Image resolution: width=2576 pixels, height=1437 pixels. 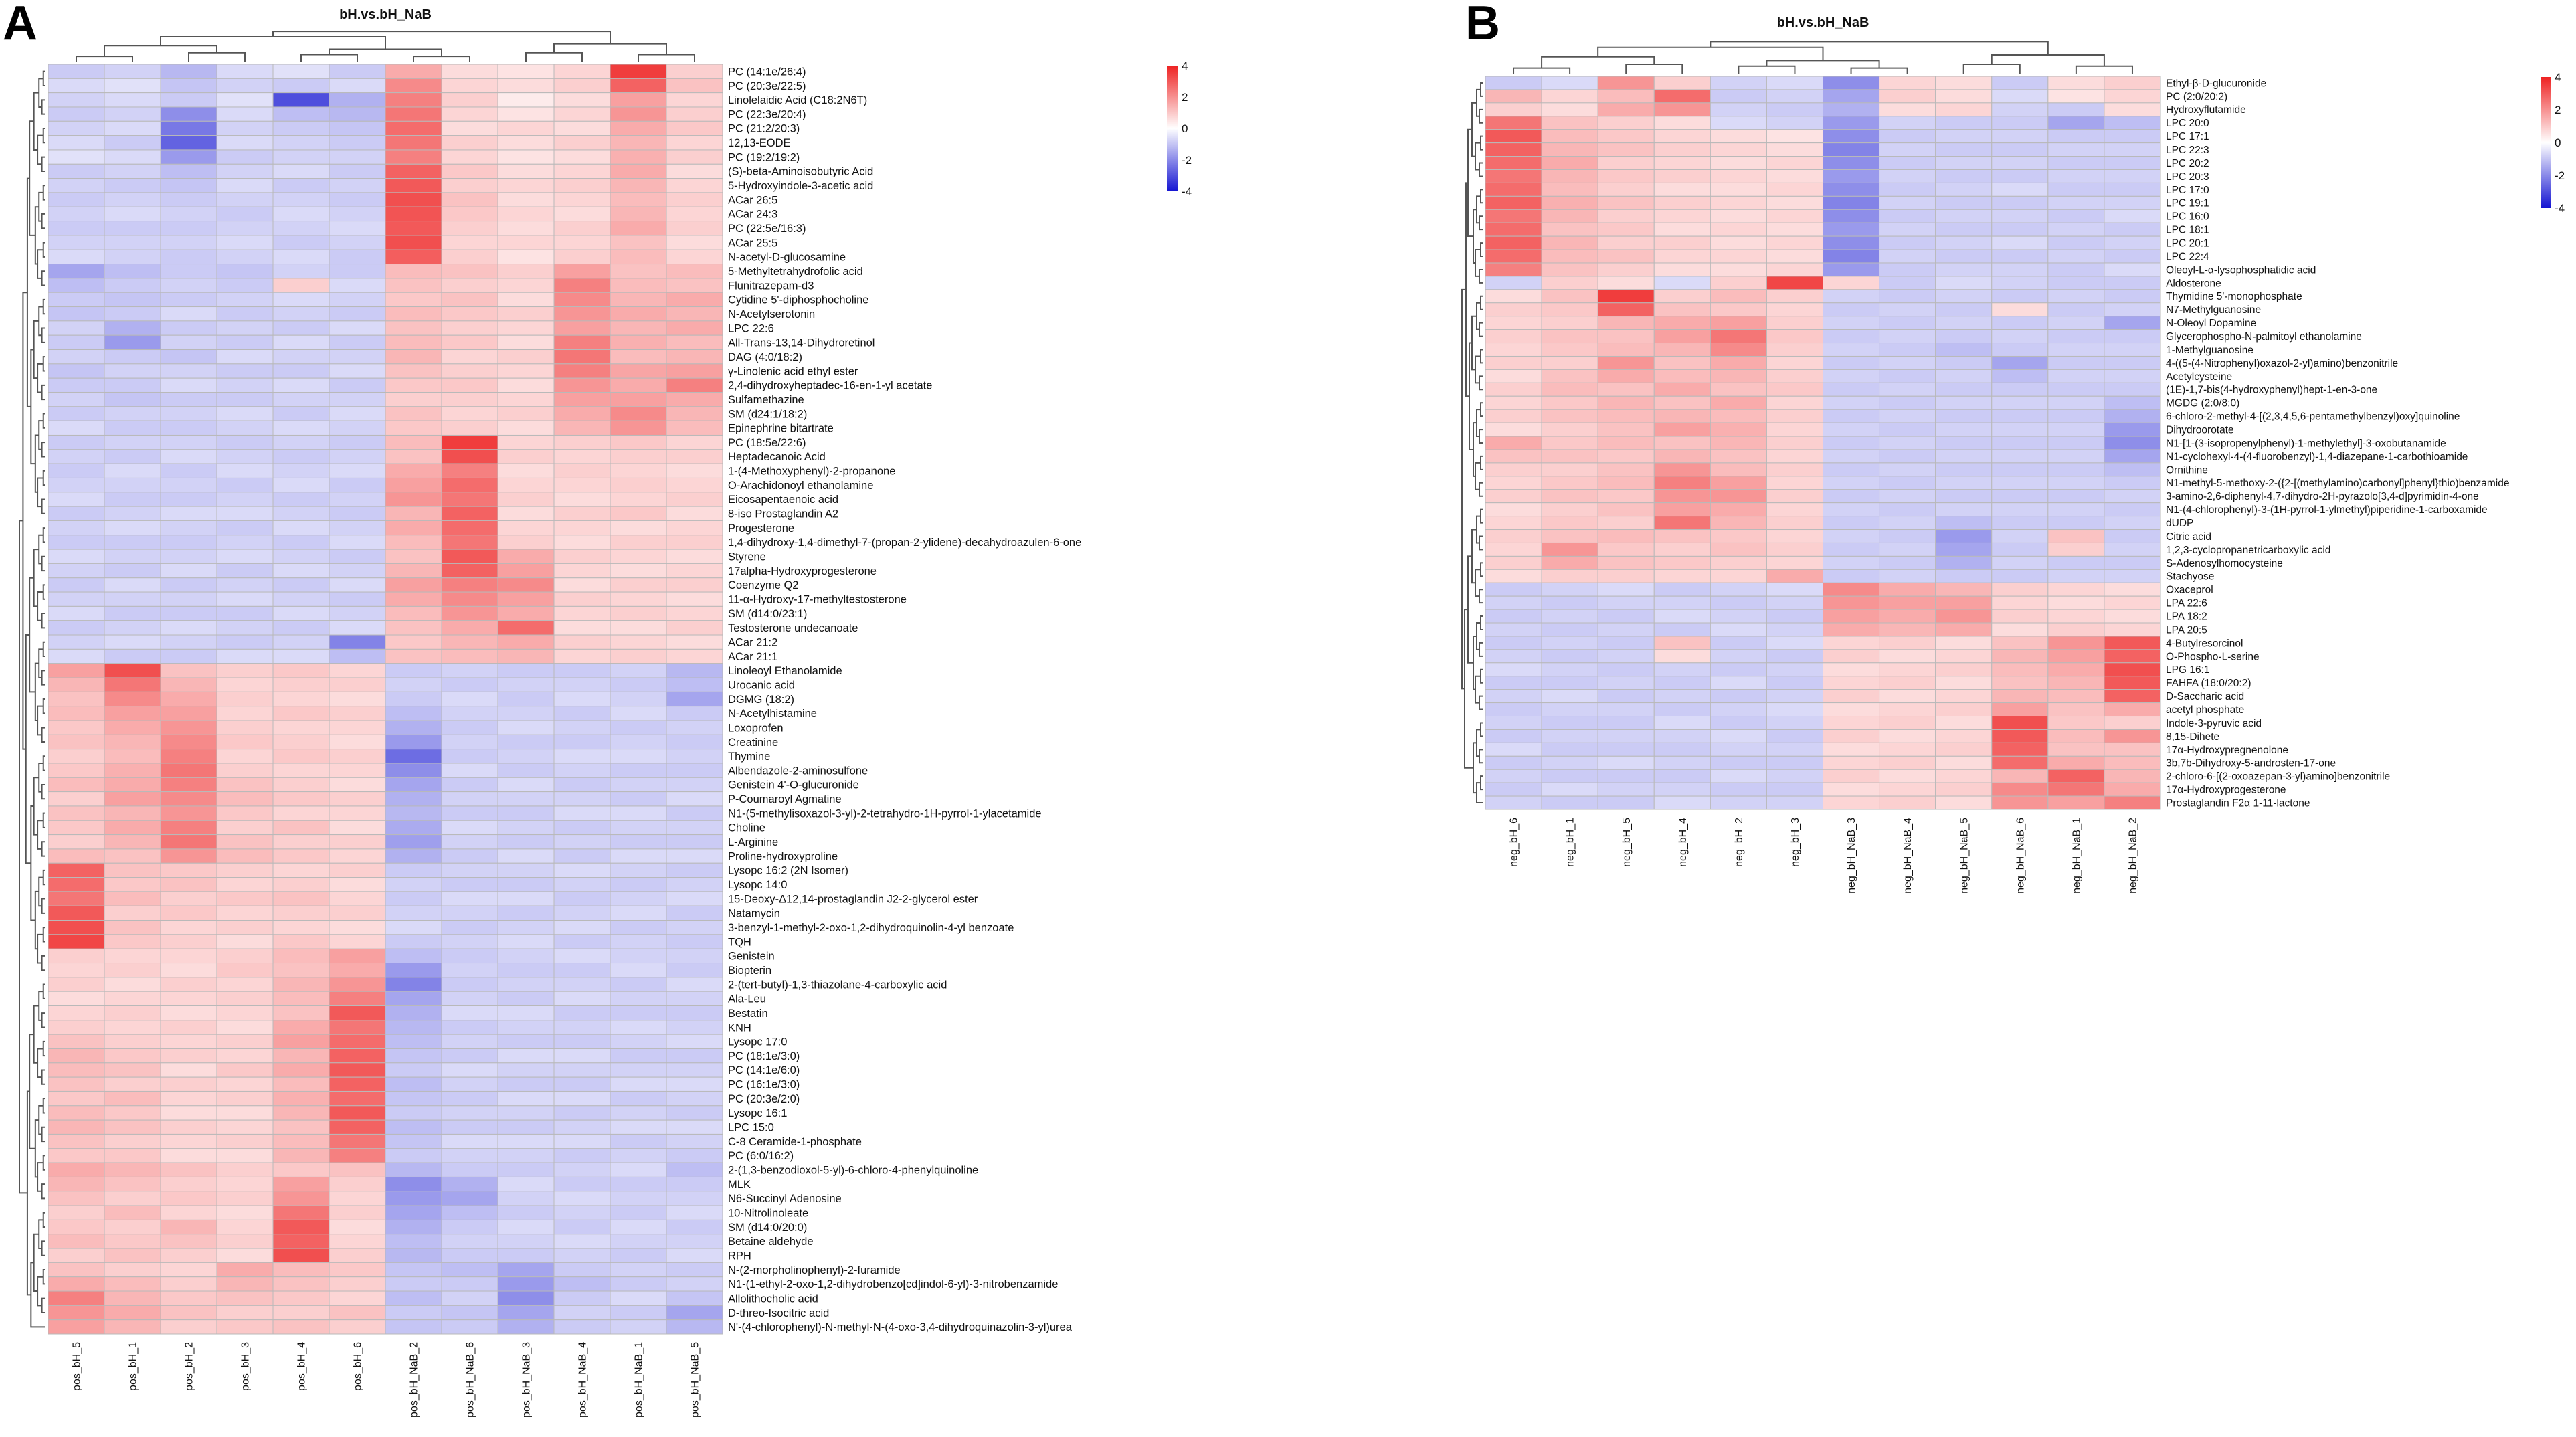 I want to click on row-label: Sulfamethazine, so click(x=766, y=400).